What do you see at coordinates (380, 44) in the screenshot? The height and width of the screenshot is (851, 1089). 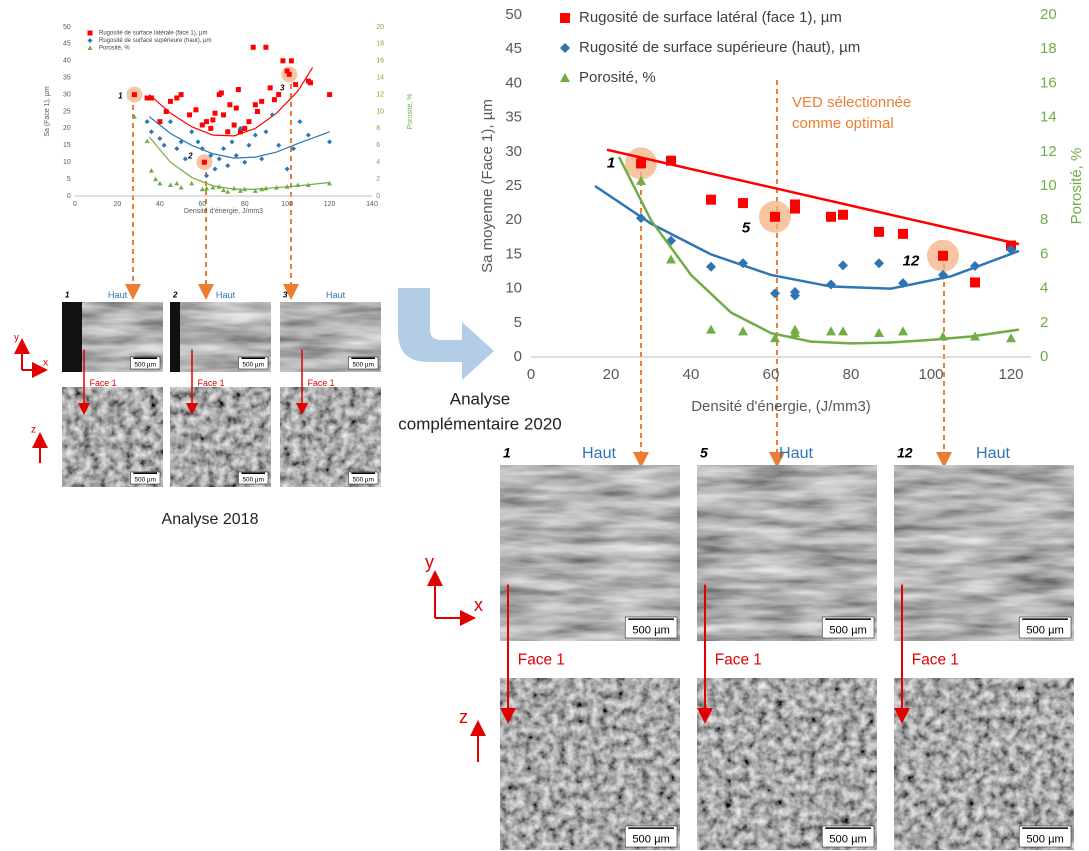 I see `y2-tick-label: 18` at bounding box center [380, 44].